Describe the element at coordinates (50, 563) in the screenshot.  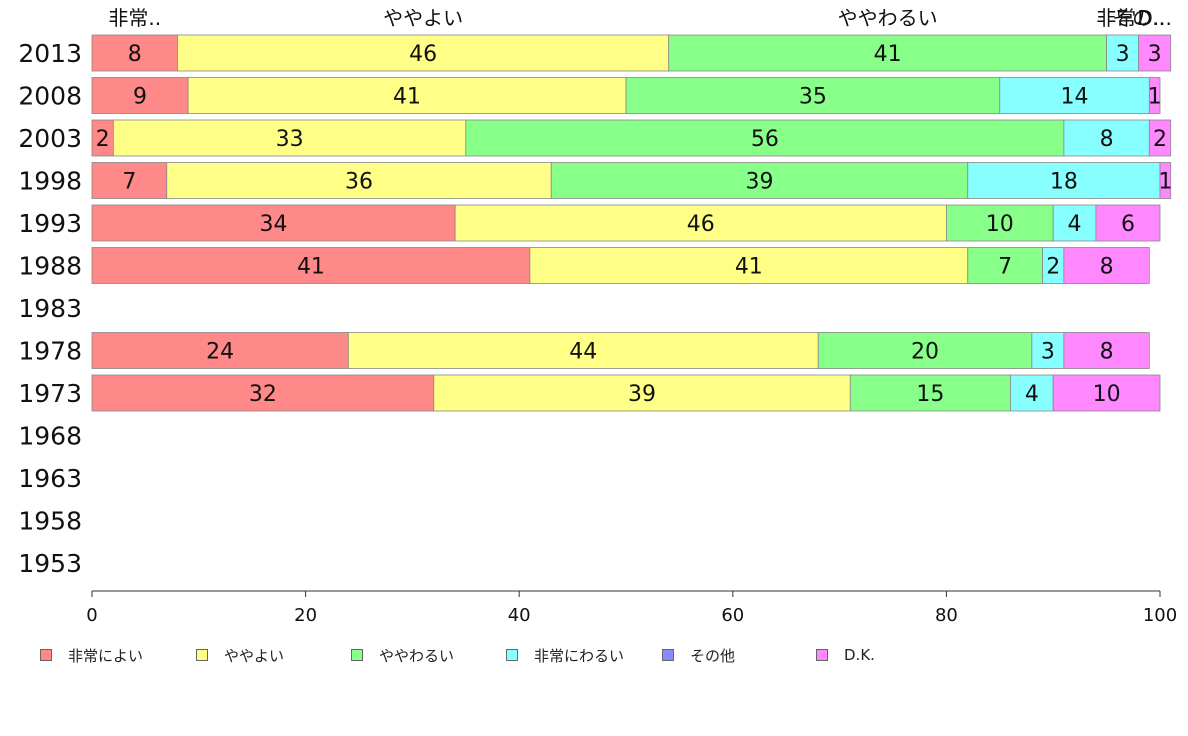
I see `year-label: 1953` at that location.